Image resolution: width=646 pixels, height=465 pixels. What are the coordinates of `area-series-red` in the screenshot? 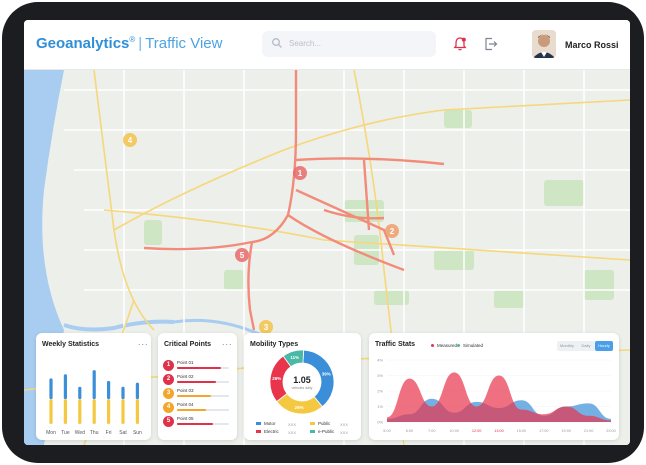 It's located at (499, 397).